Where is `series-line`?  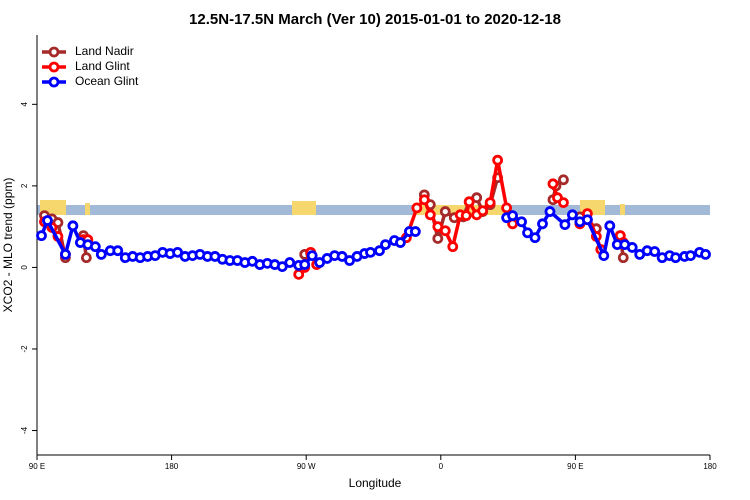 series-line is located at coordinates (334, 218).